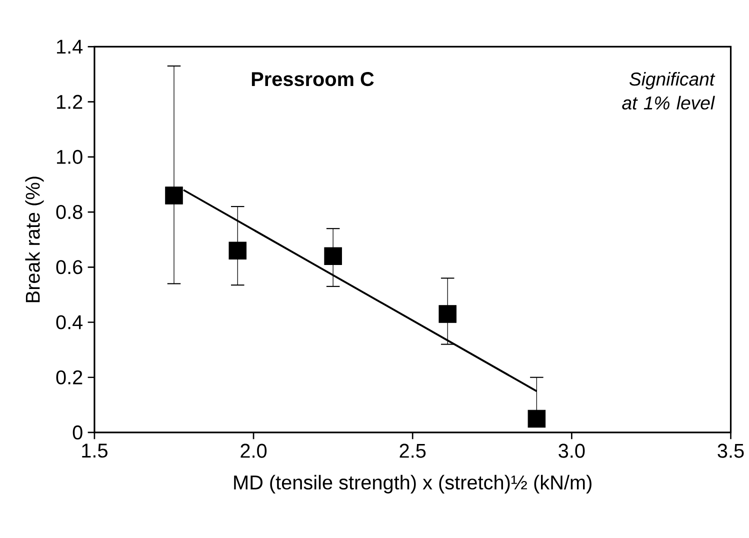 Image resolution: width=749 pixels, height=538 pixels. Describe the element at coordinates (69, 267) in the screenshot. I see `y-tick-label: 0.6` at that location.